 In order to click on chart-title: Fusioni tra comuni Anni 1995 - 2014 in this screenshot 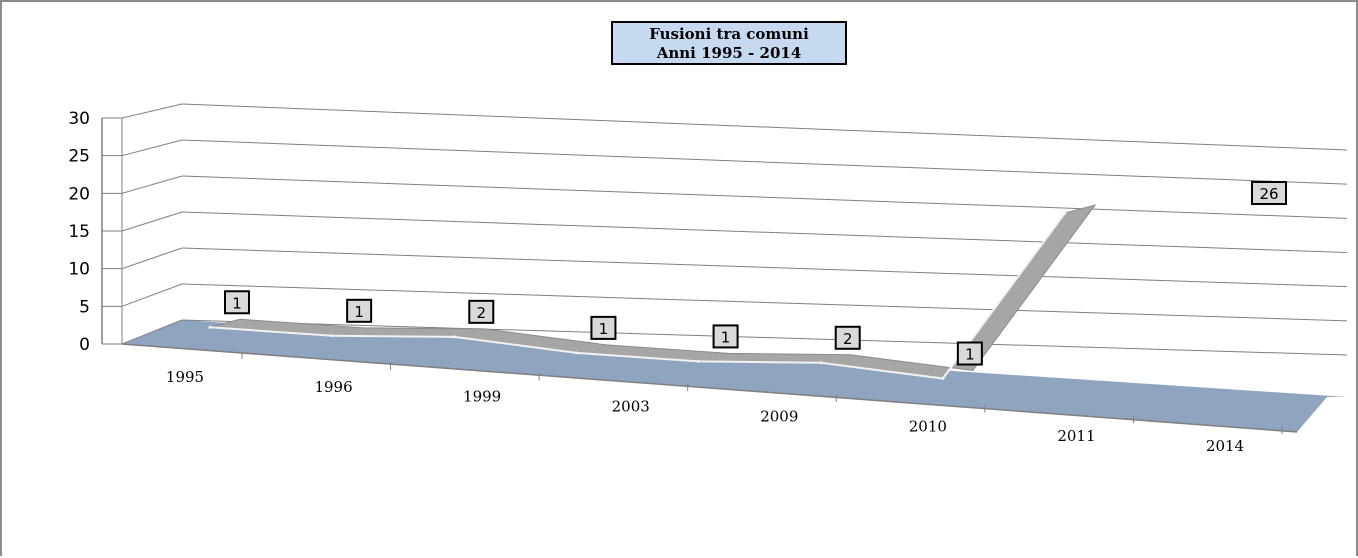, I will do `click(729, 43)`.